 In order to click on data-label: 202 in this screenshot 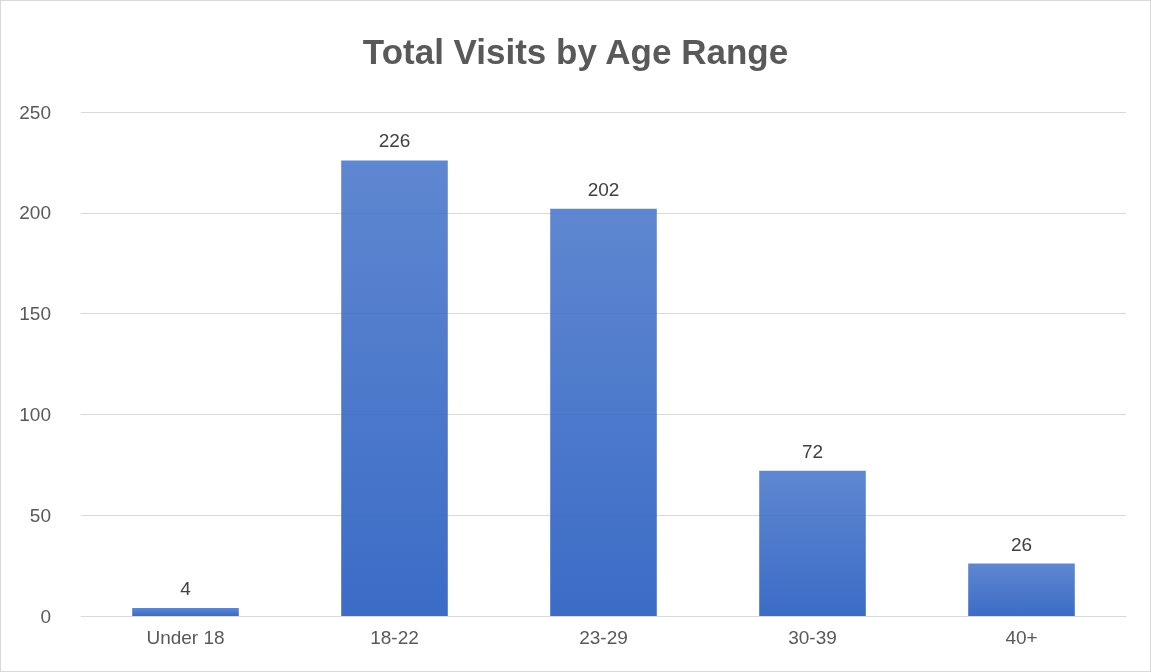, I will do `click(603, 189)`.